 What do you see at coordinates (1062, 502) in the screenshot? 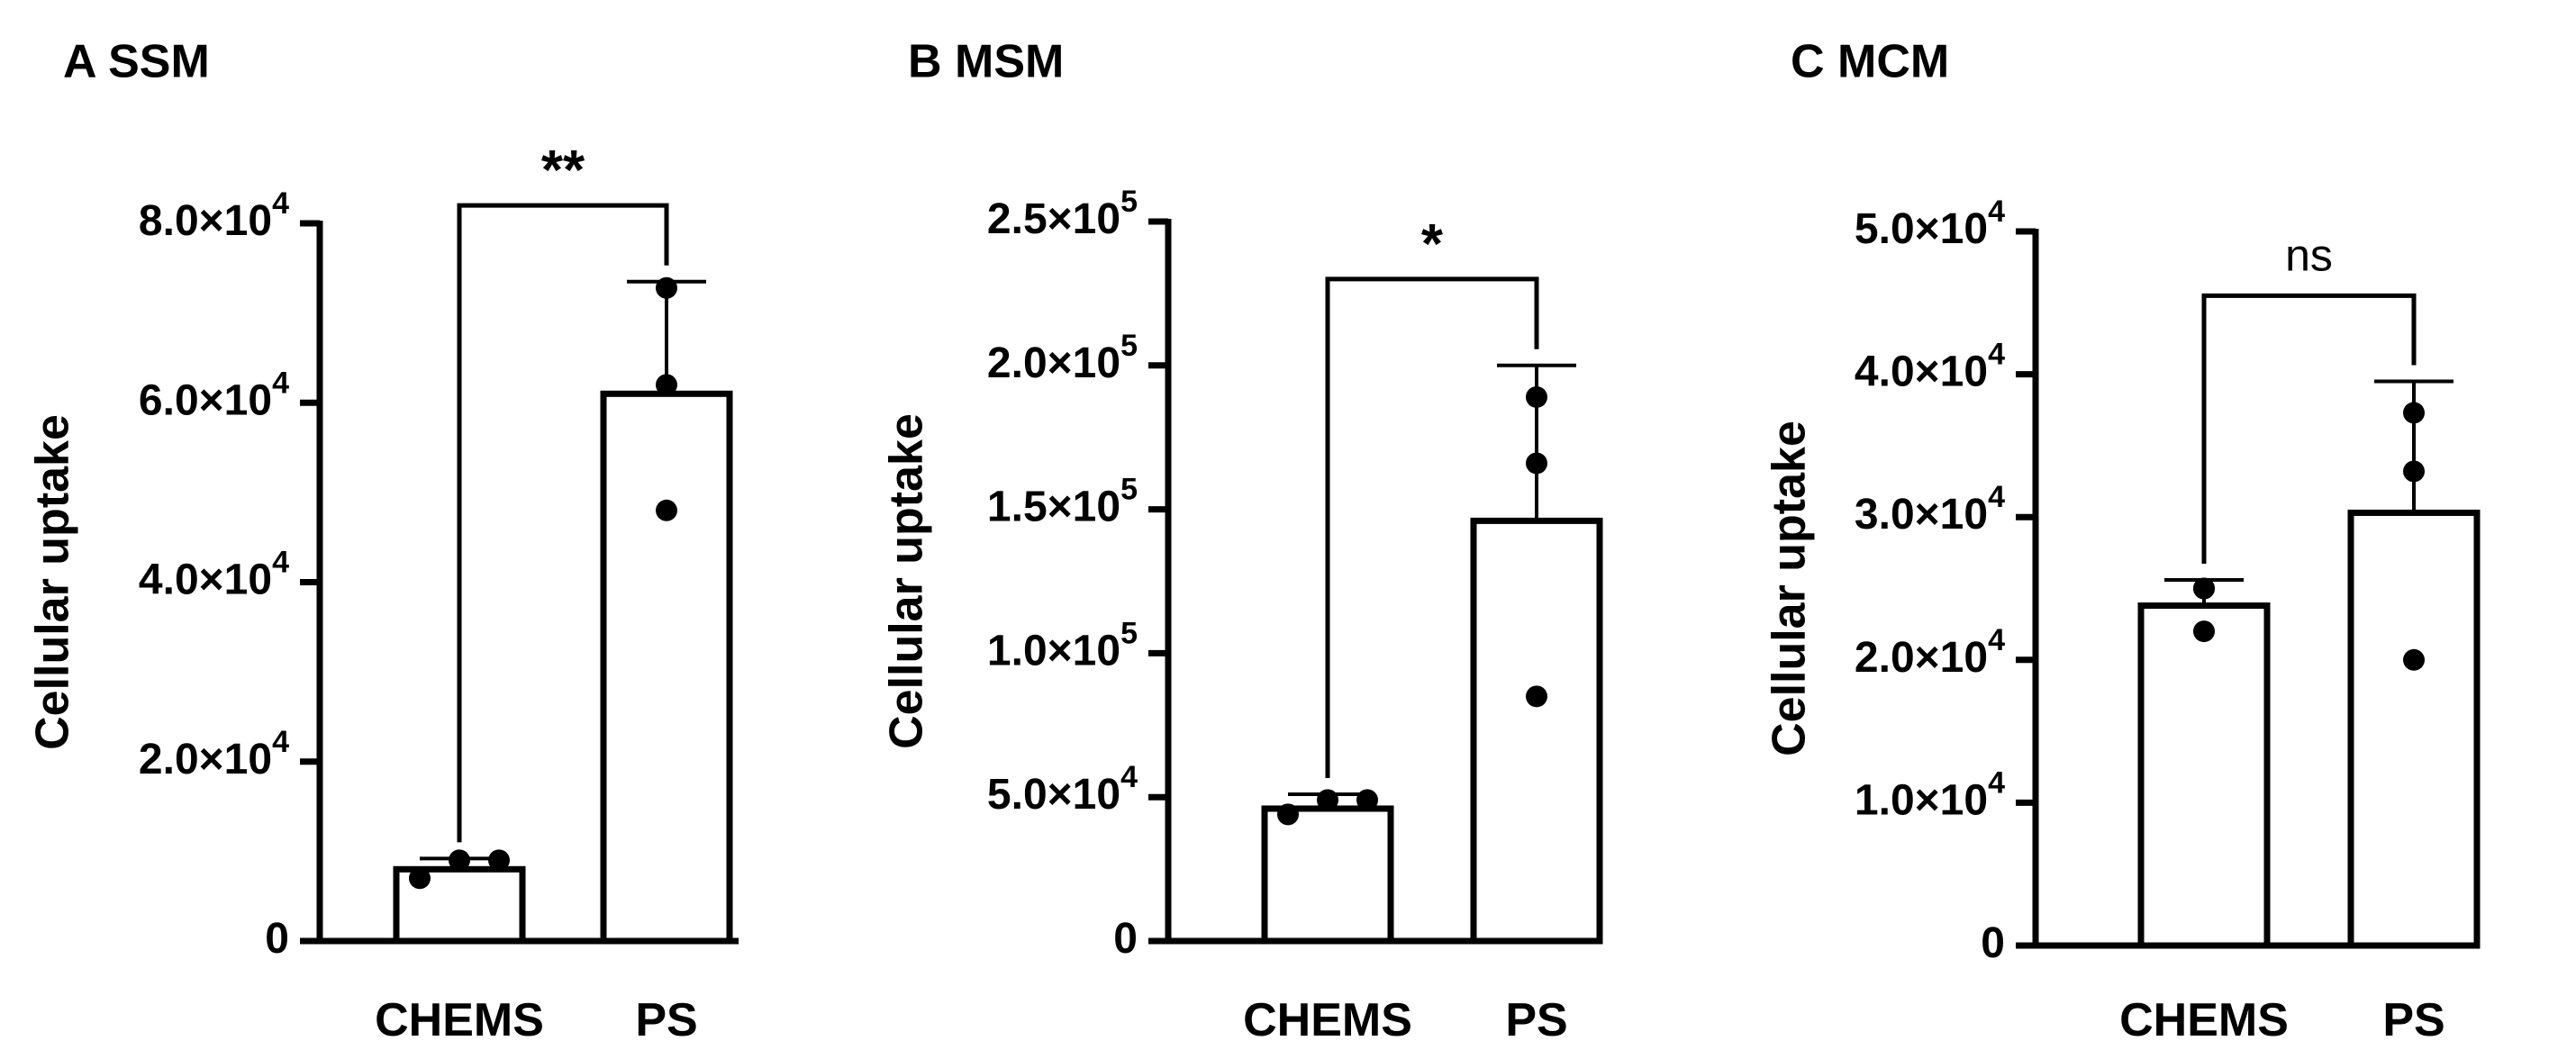
I see `y-tick-label: 1.5×10⁵` at bounding box center [1062, 502].